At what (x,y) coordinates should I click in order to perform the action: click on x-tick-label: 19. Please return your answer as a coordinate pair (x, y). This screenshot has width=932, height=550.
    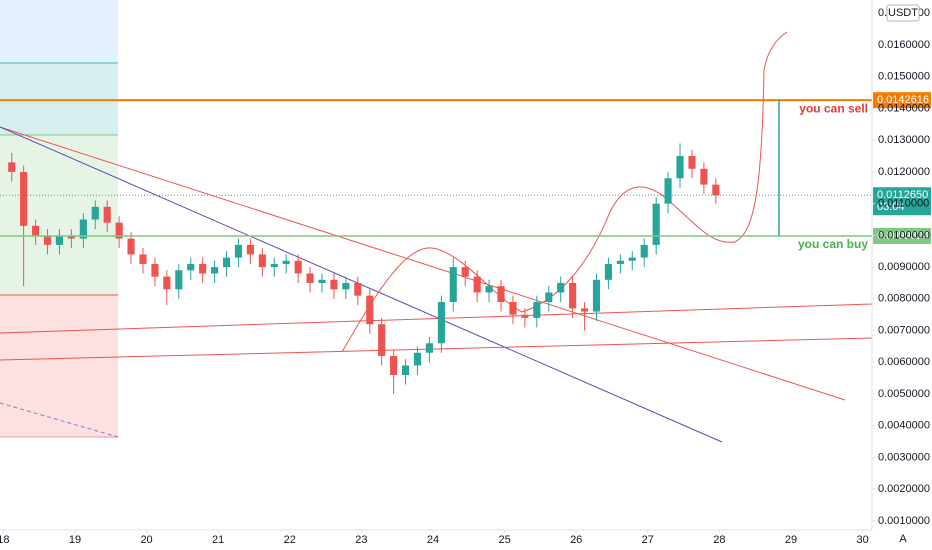
    Looking at the image, I should click on (75, 540).